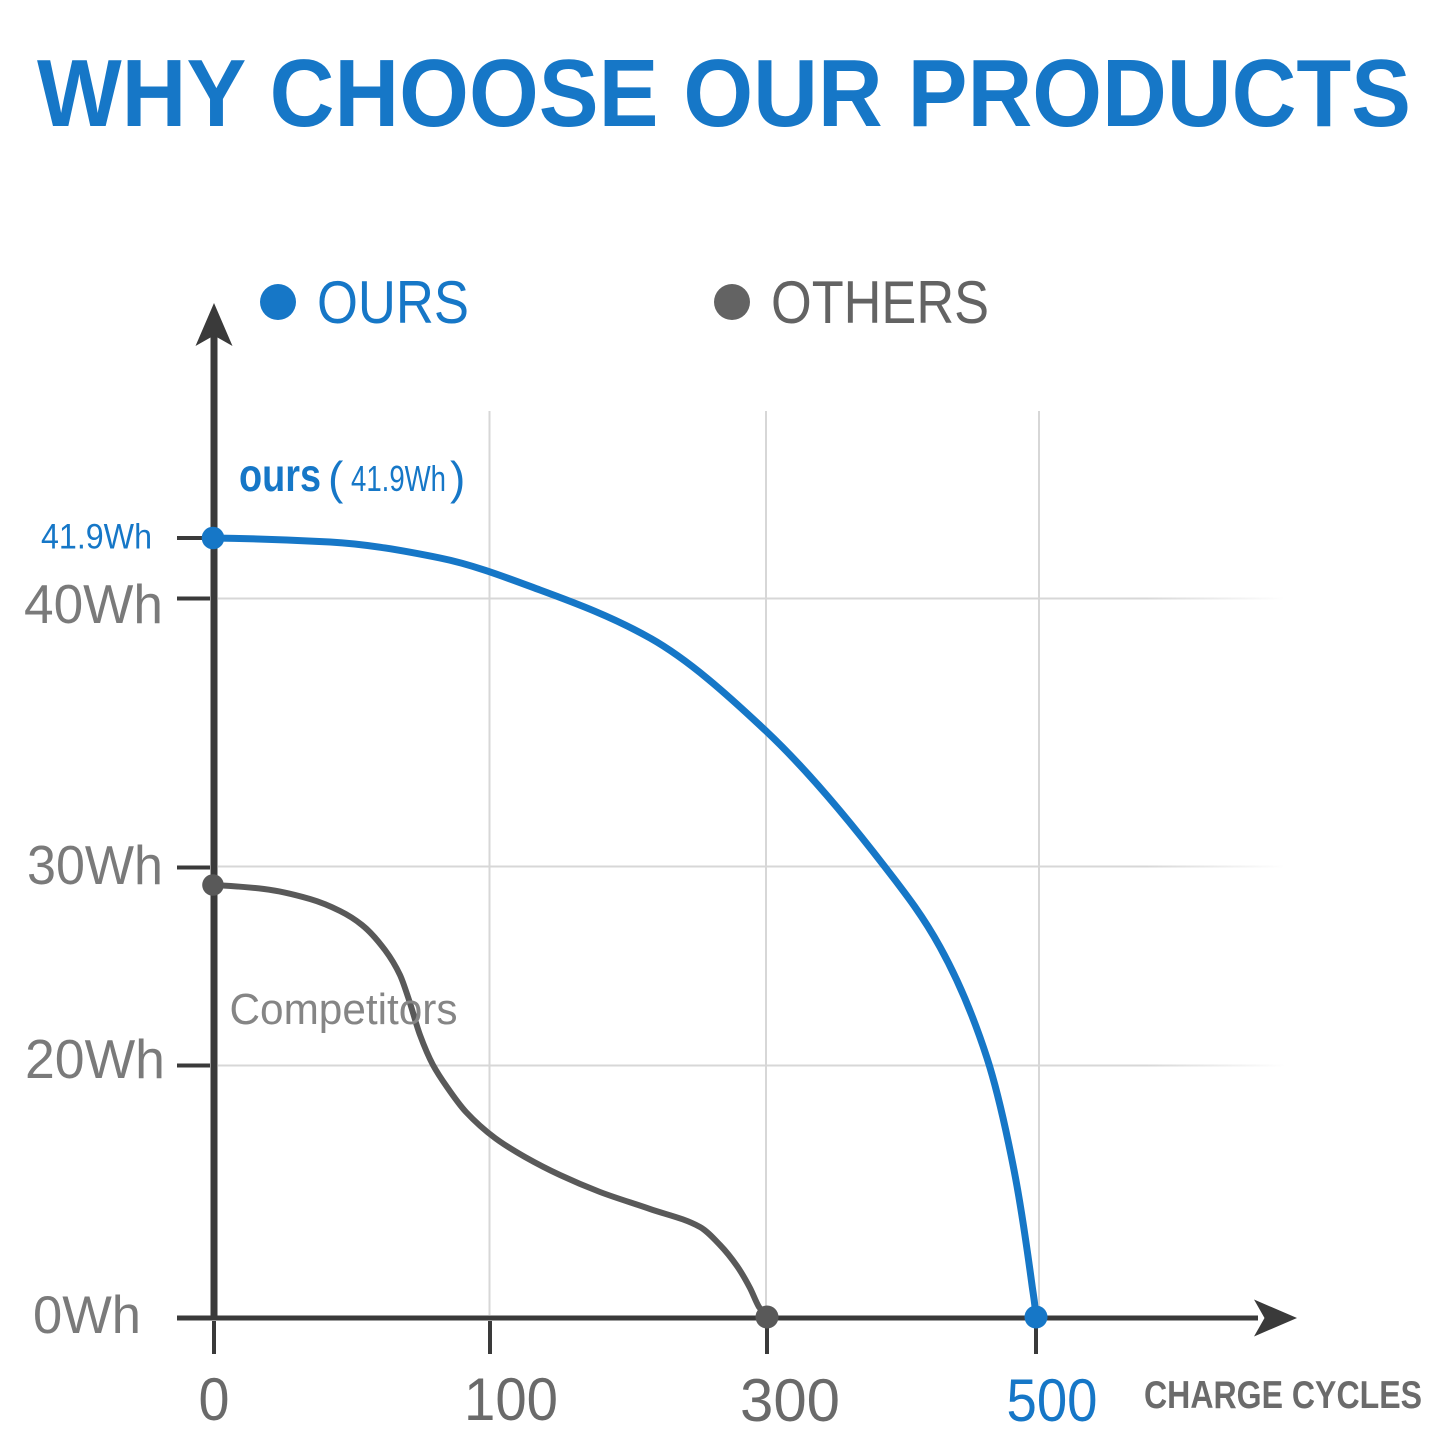 This screenshot has height=1445, width=1445. Describe the element at coordinates (95, 865) in the screenshot. I see `svg-text: 30Wh` at that location.